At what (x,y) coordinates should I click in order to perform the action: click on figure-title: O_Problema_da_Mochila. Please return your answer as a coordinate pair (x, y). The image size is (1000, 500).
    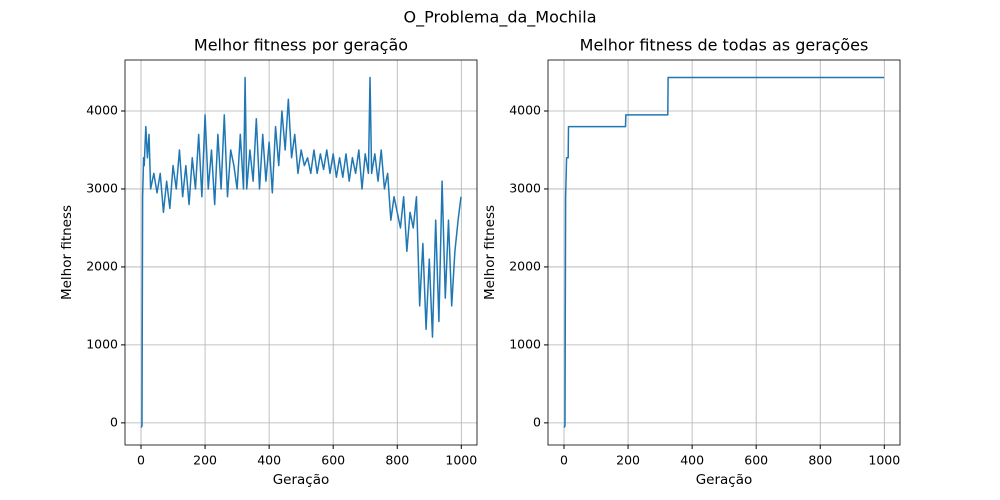
    Looking at the image, I should click on (500, 18).